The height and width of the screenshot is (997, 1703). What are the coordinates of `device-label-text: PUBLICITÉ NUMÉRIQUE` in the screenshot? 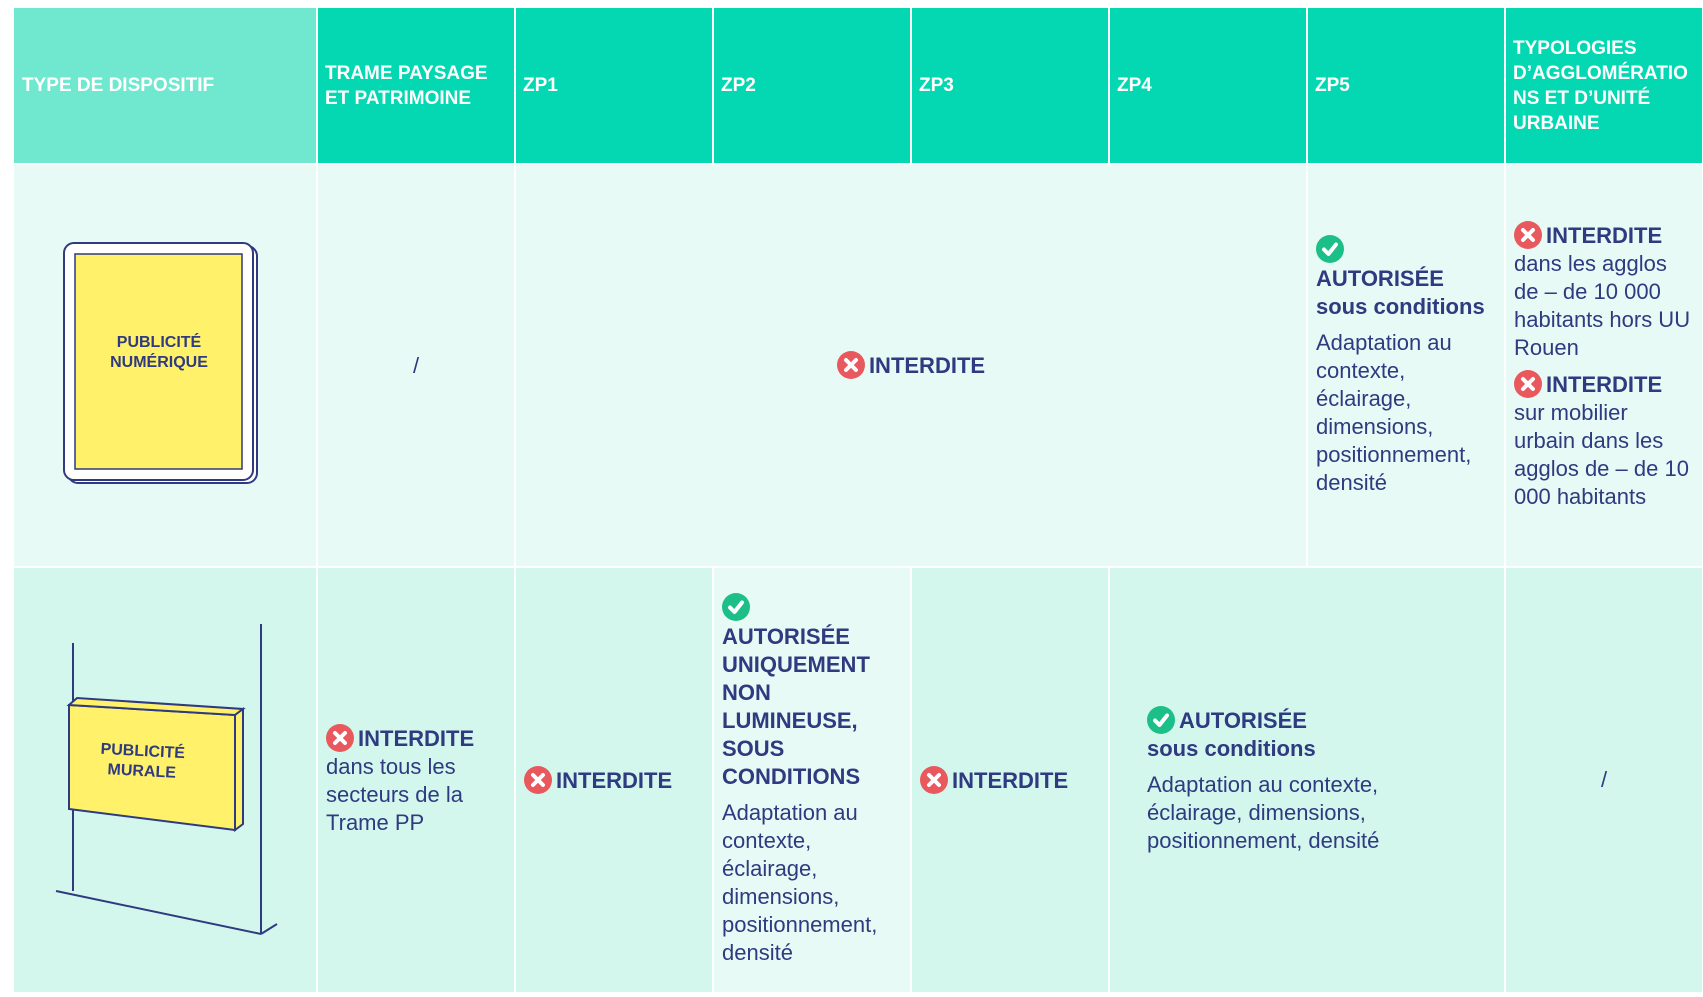 It's located at (159, 351).